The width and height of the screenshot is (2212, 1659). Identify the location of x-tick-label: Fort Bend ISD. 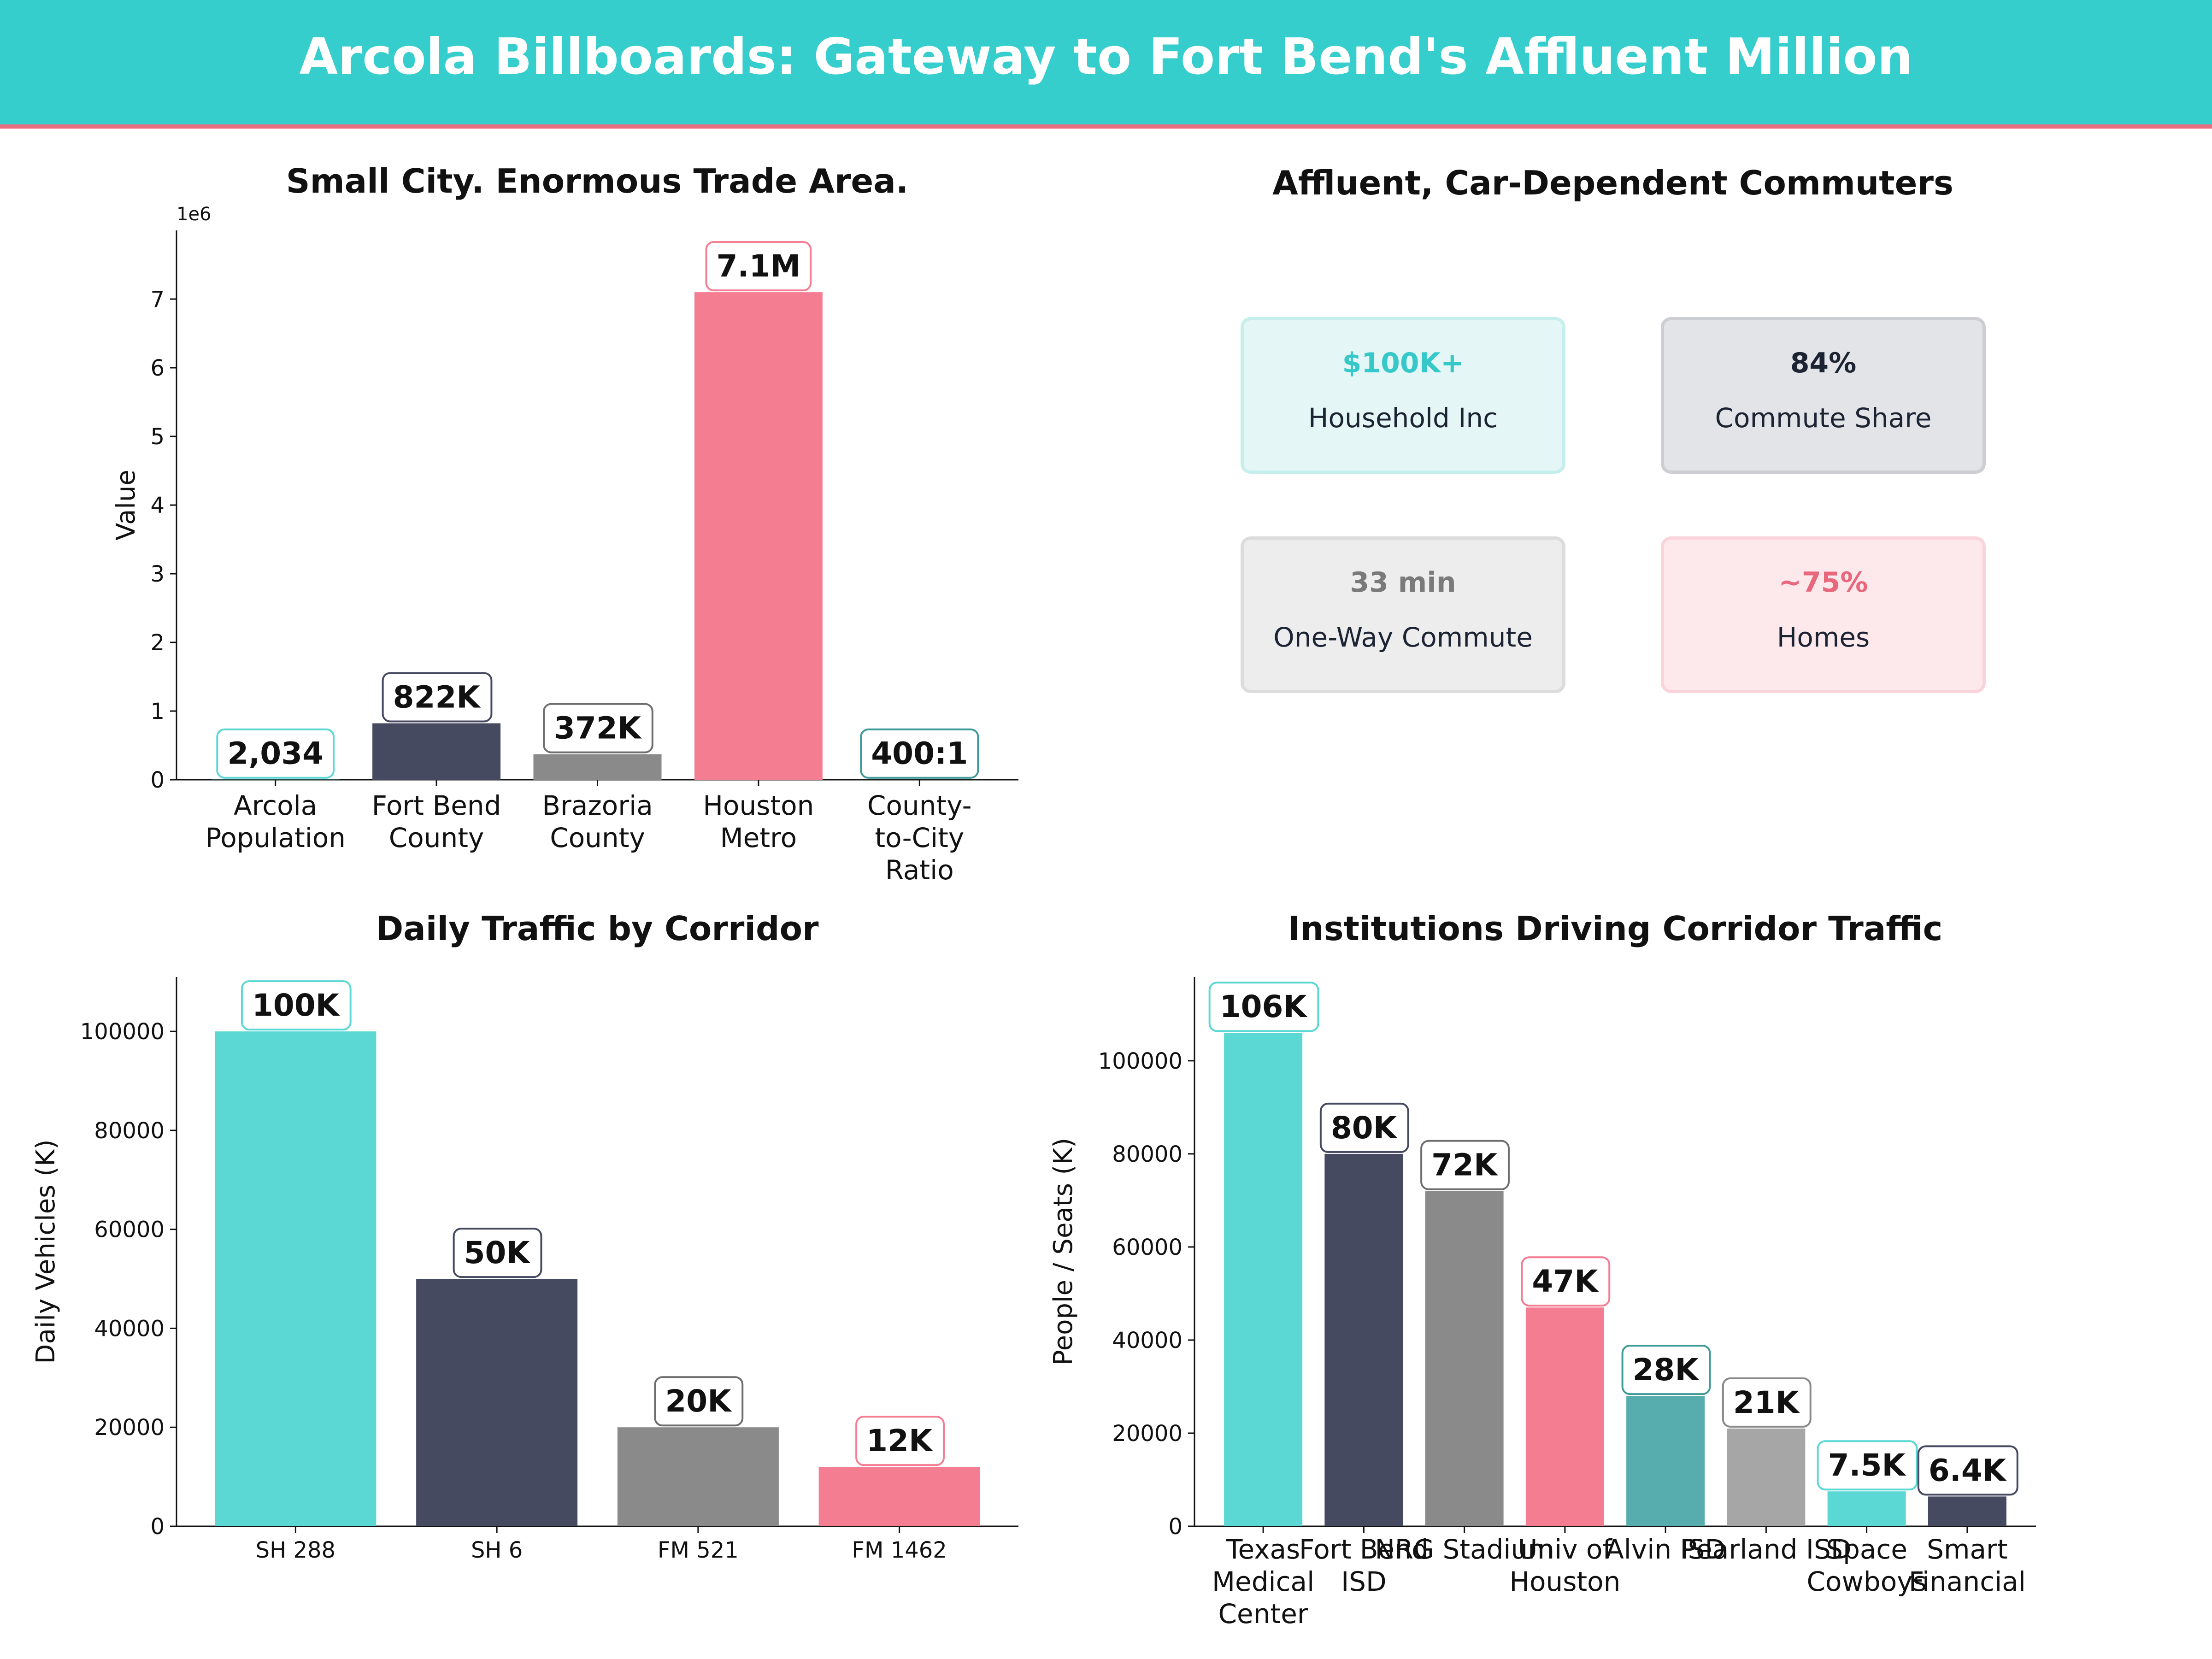
(1364, 1565).